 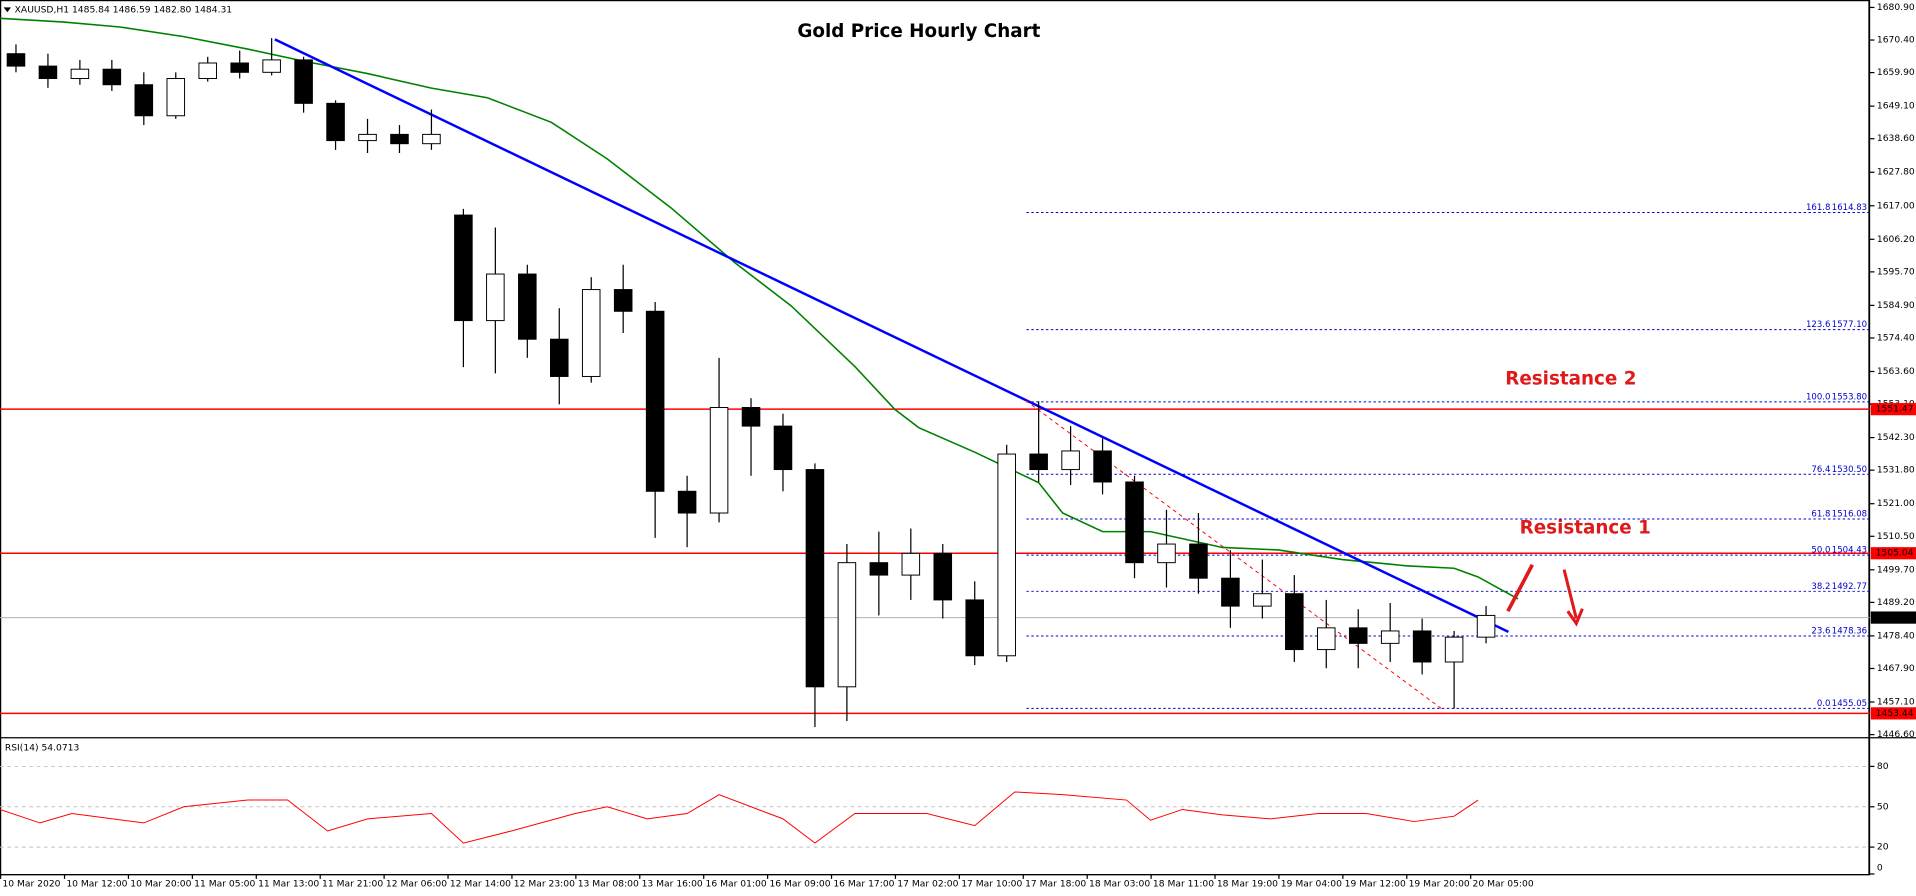 I want to click on y-tick-label: 1457.10, so click(x=1896, y=702).